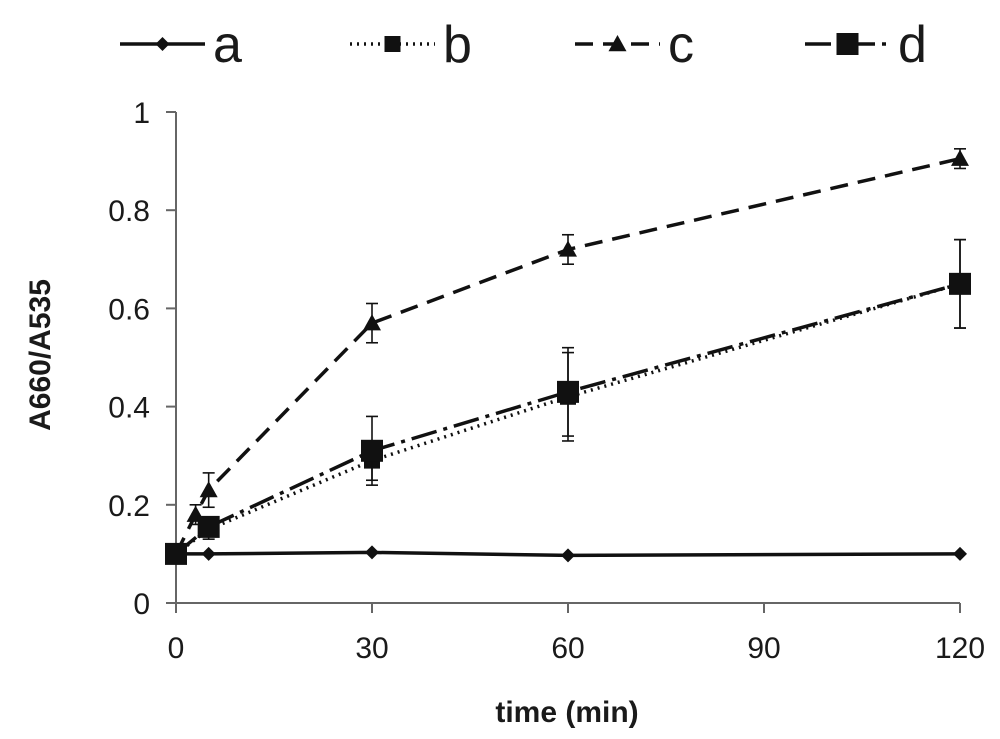  What do you see at coordinates (567, 648) in the screenshot?
I see `x-tick-label: 60` at bounding box center [567, 648].